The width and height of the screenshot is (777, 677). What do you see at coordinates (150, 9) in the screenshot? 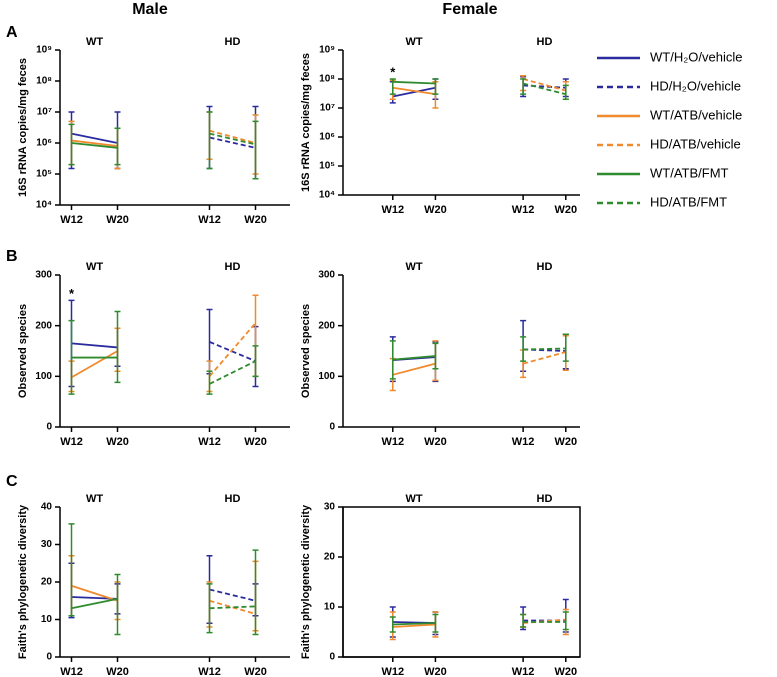
I see `column-title: Male` at bounding box center [150, 9].